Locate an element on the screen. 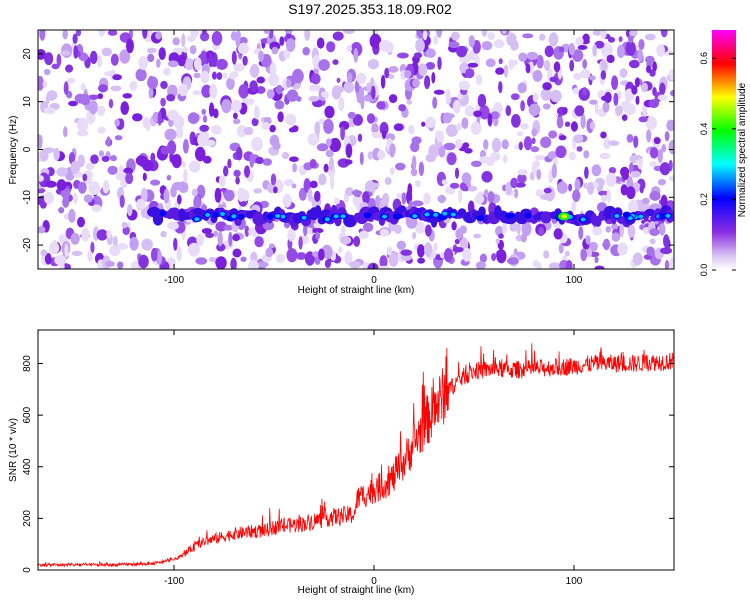  signal-band is located at coordinates (482, 211).